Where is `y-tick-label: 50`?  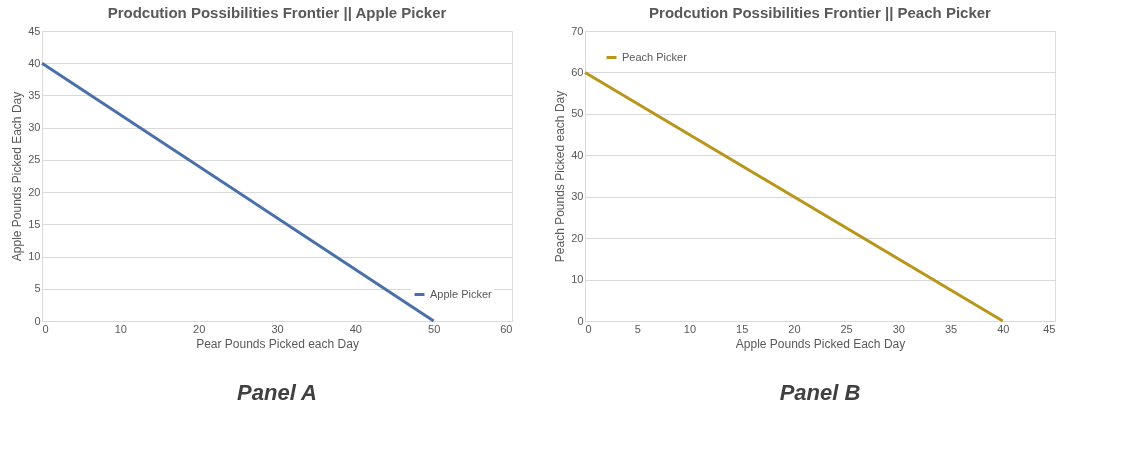
y-tick-label: 50 is located at coordinates (577, 113).